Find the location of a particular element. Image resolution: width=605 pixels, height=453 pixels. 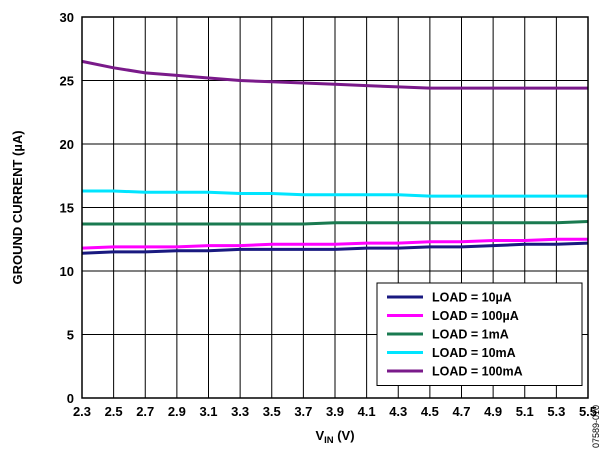

figure-id: 07589-010 is located at coordinates (596, 426).